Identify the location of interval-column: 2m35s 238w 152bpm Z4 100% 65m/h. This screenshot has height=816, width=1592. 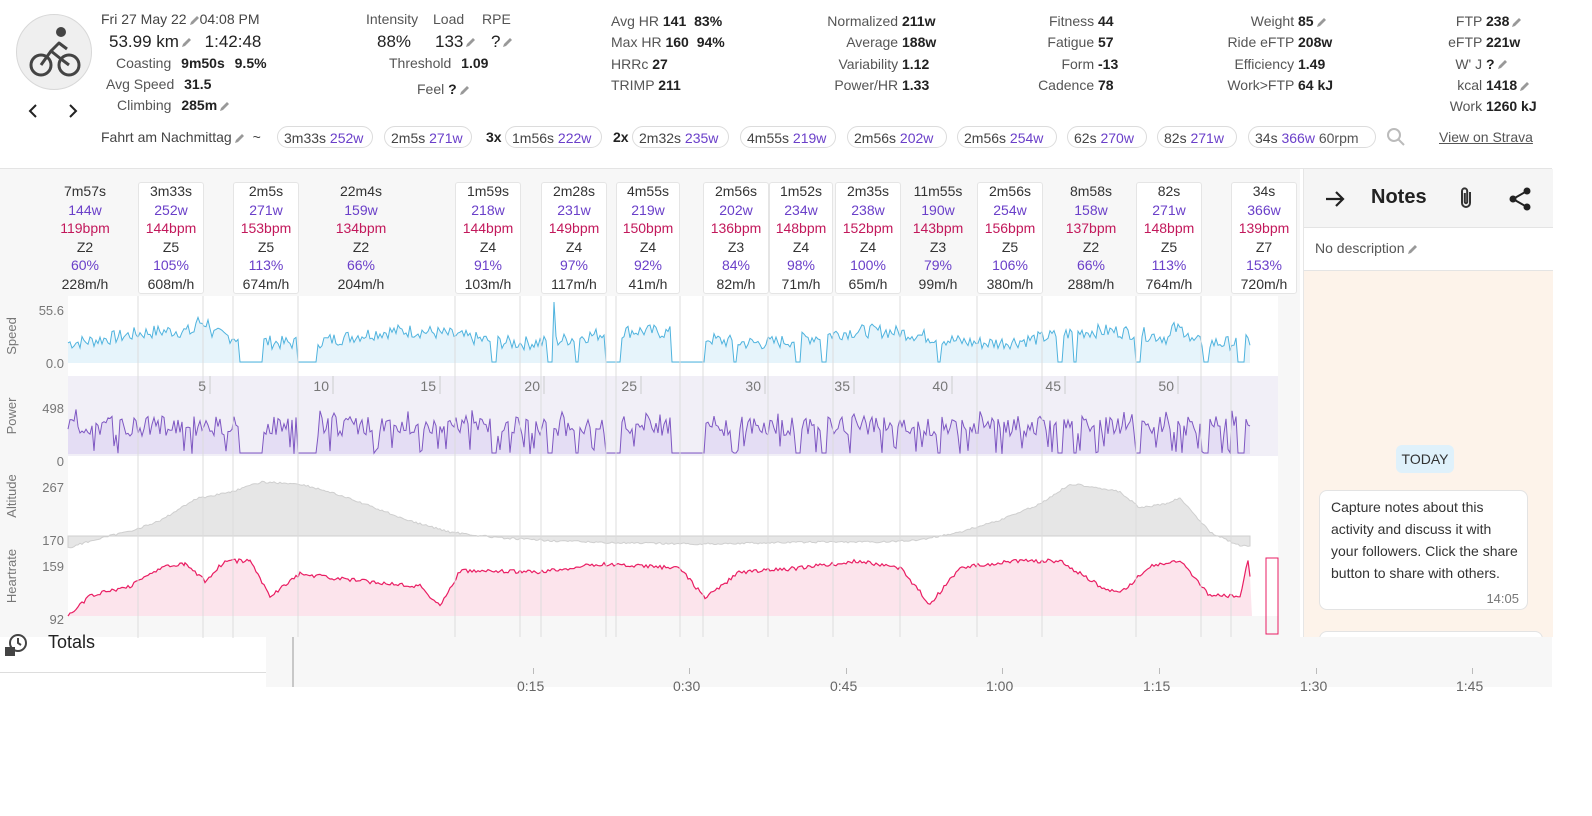
(868, 238).